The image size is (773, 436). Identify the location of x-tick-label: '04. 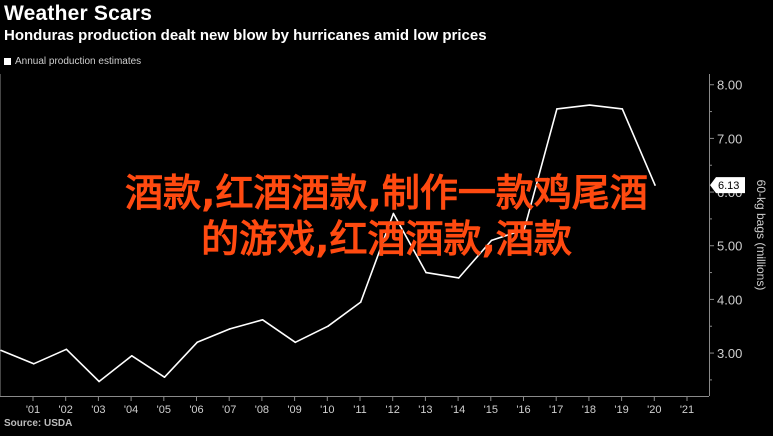
(131, 410).